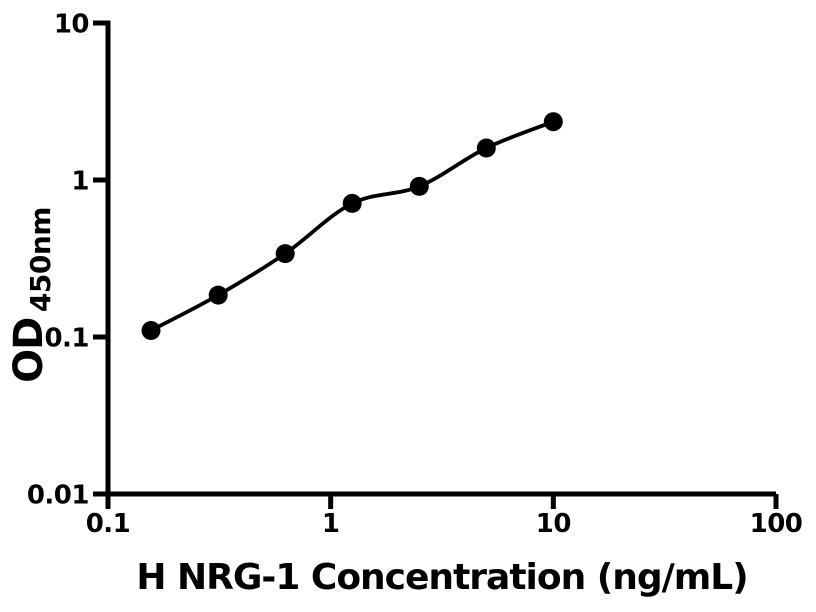  What do you see at coordinates (441, 577) in the screenshot?
I see `x-axis-title: H NRG-1 Concentration (ng/mL)` at bounding box center [441, 577].